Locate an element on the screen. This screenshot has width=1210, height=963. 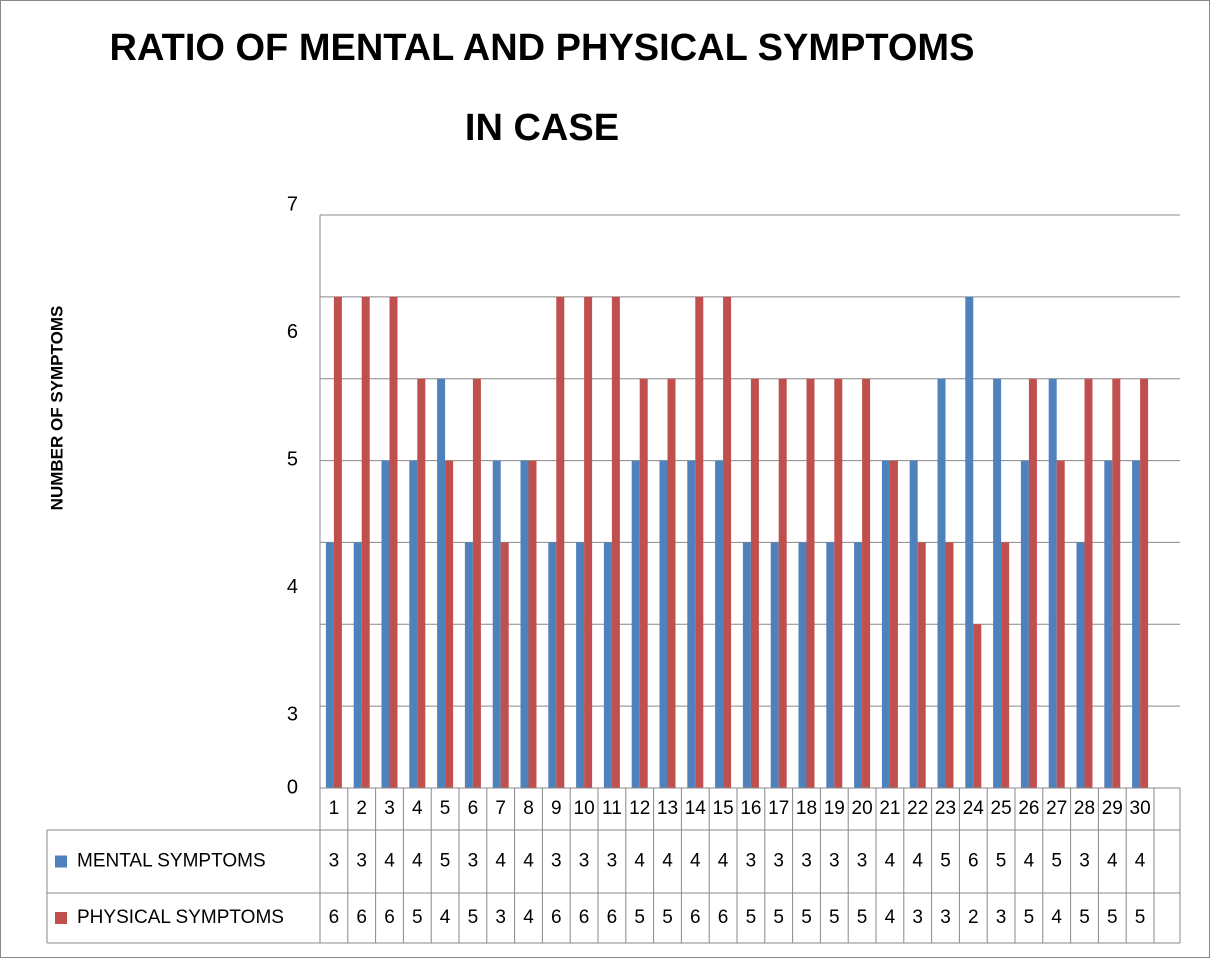
x-tick-label: 6 is located at coordinates (473, 808).